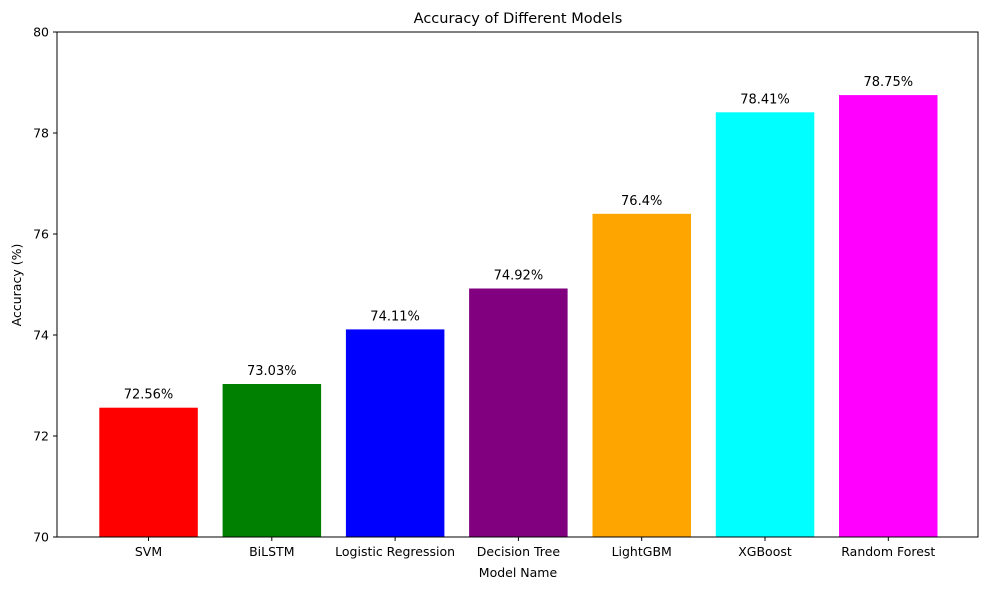 This screenshot has width=989, height=594. Describe the element at coordinates (395, 433) in the screenshot. I see `bar-logistic-regression` at that location.